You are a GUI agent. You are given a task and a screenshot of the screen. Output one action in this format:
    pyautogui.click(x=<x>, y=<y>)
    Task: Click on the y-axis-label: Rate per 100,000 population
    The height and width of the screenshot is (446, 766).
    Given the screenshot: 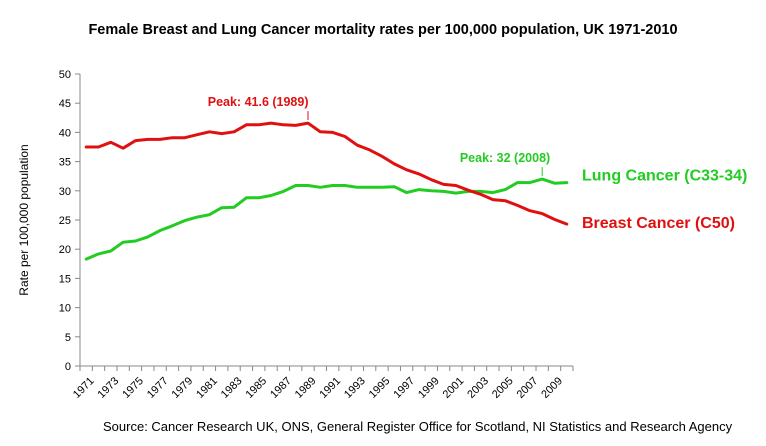 What is the action you would take?
    pyautogui.click(x=24, y=219)
    